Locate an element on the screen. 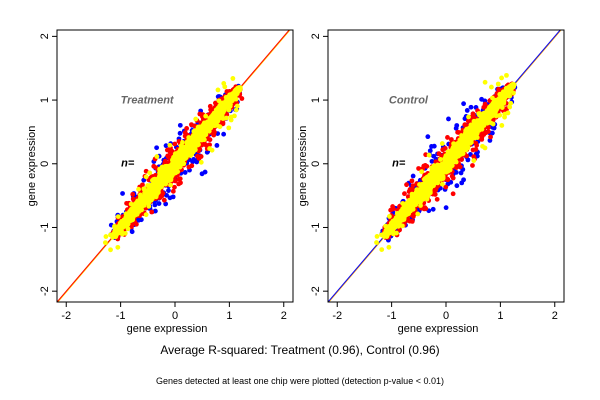 The width and height of the screenshot is (600, 400). x-tick-label: -2 is located at coordinates (66, 316).